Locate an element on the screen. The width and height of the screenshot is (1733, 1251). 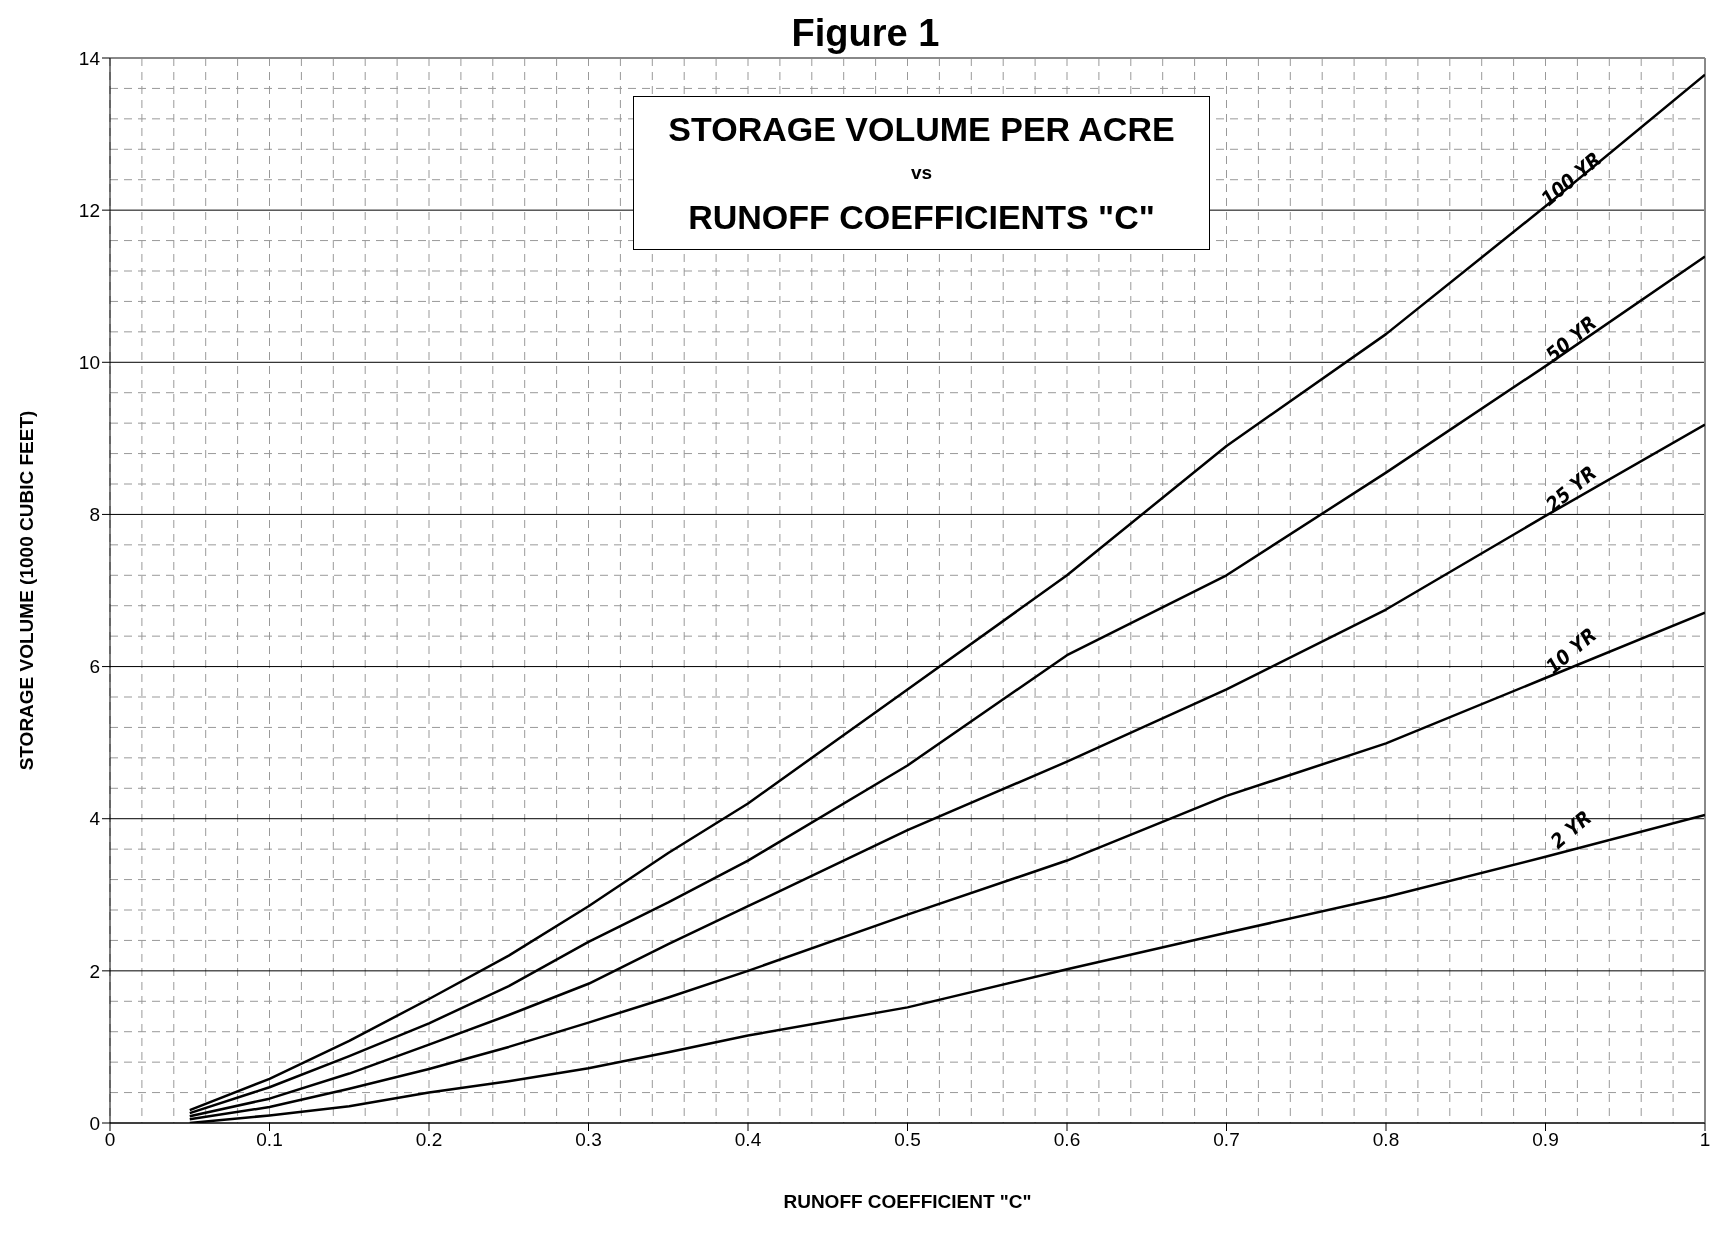
x-axis-title: RUNOFF COEFFICIENT "C" is located at coordinates (907, 1201).